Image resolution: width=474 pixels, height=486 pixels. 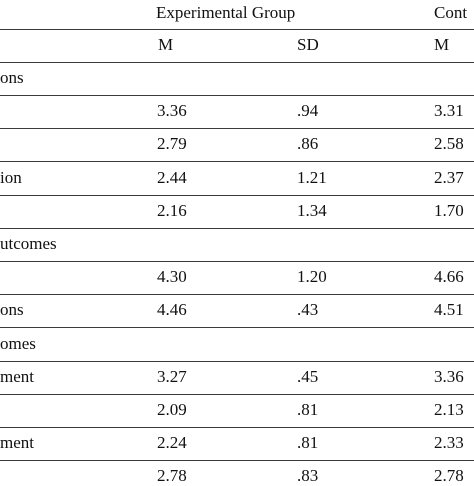 I want to click on control-mean-cell: 2.37, so click(x=449, y=177).